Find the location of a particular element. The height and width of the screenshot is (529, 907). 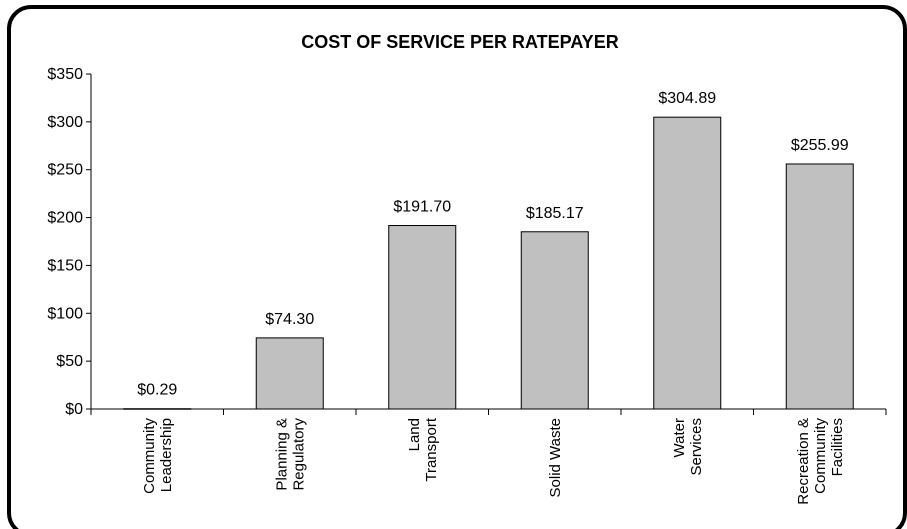

y-tick-label: $200 is located at coordinates (65, 218).